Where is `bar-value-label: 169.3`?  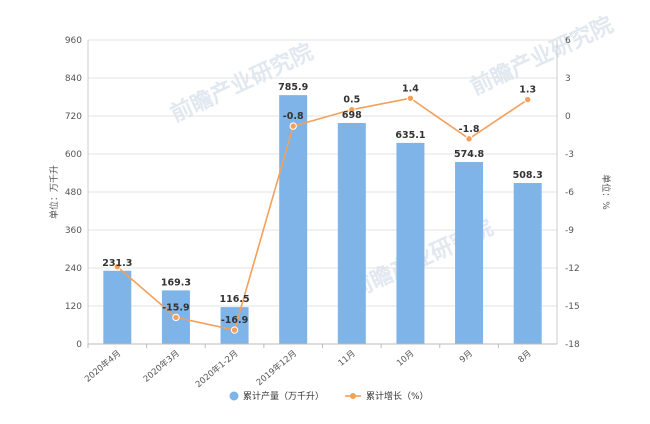
bar-value-label: 169.3 is located at coordinates (176, 282).